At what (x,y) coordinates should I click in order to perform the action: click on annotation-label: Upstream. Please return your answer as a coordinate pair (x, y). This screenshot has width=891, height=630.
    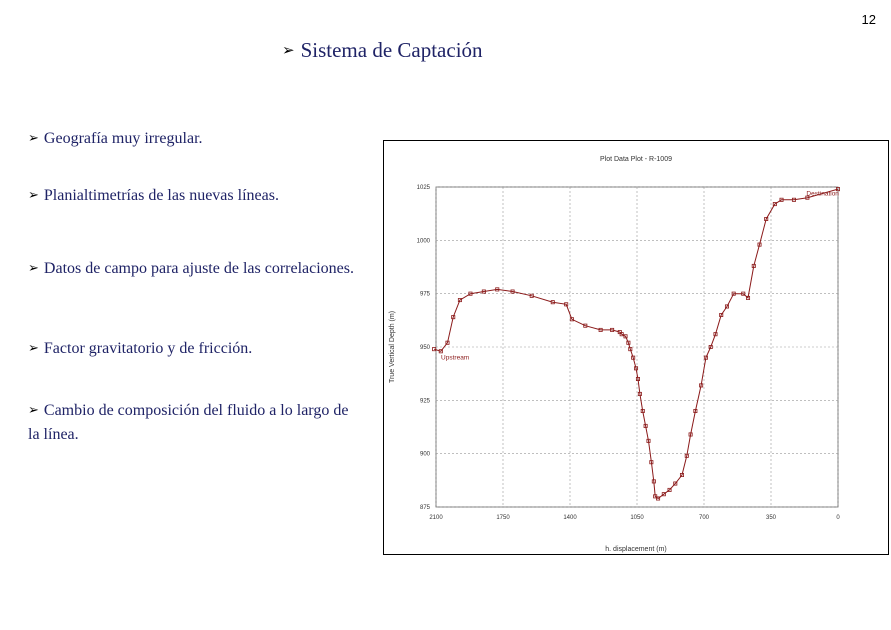
    Looking at the image, I should click on (455, 358).